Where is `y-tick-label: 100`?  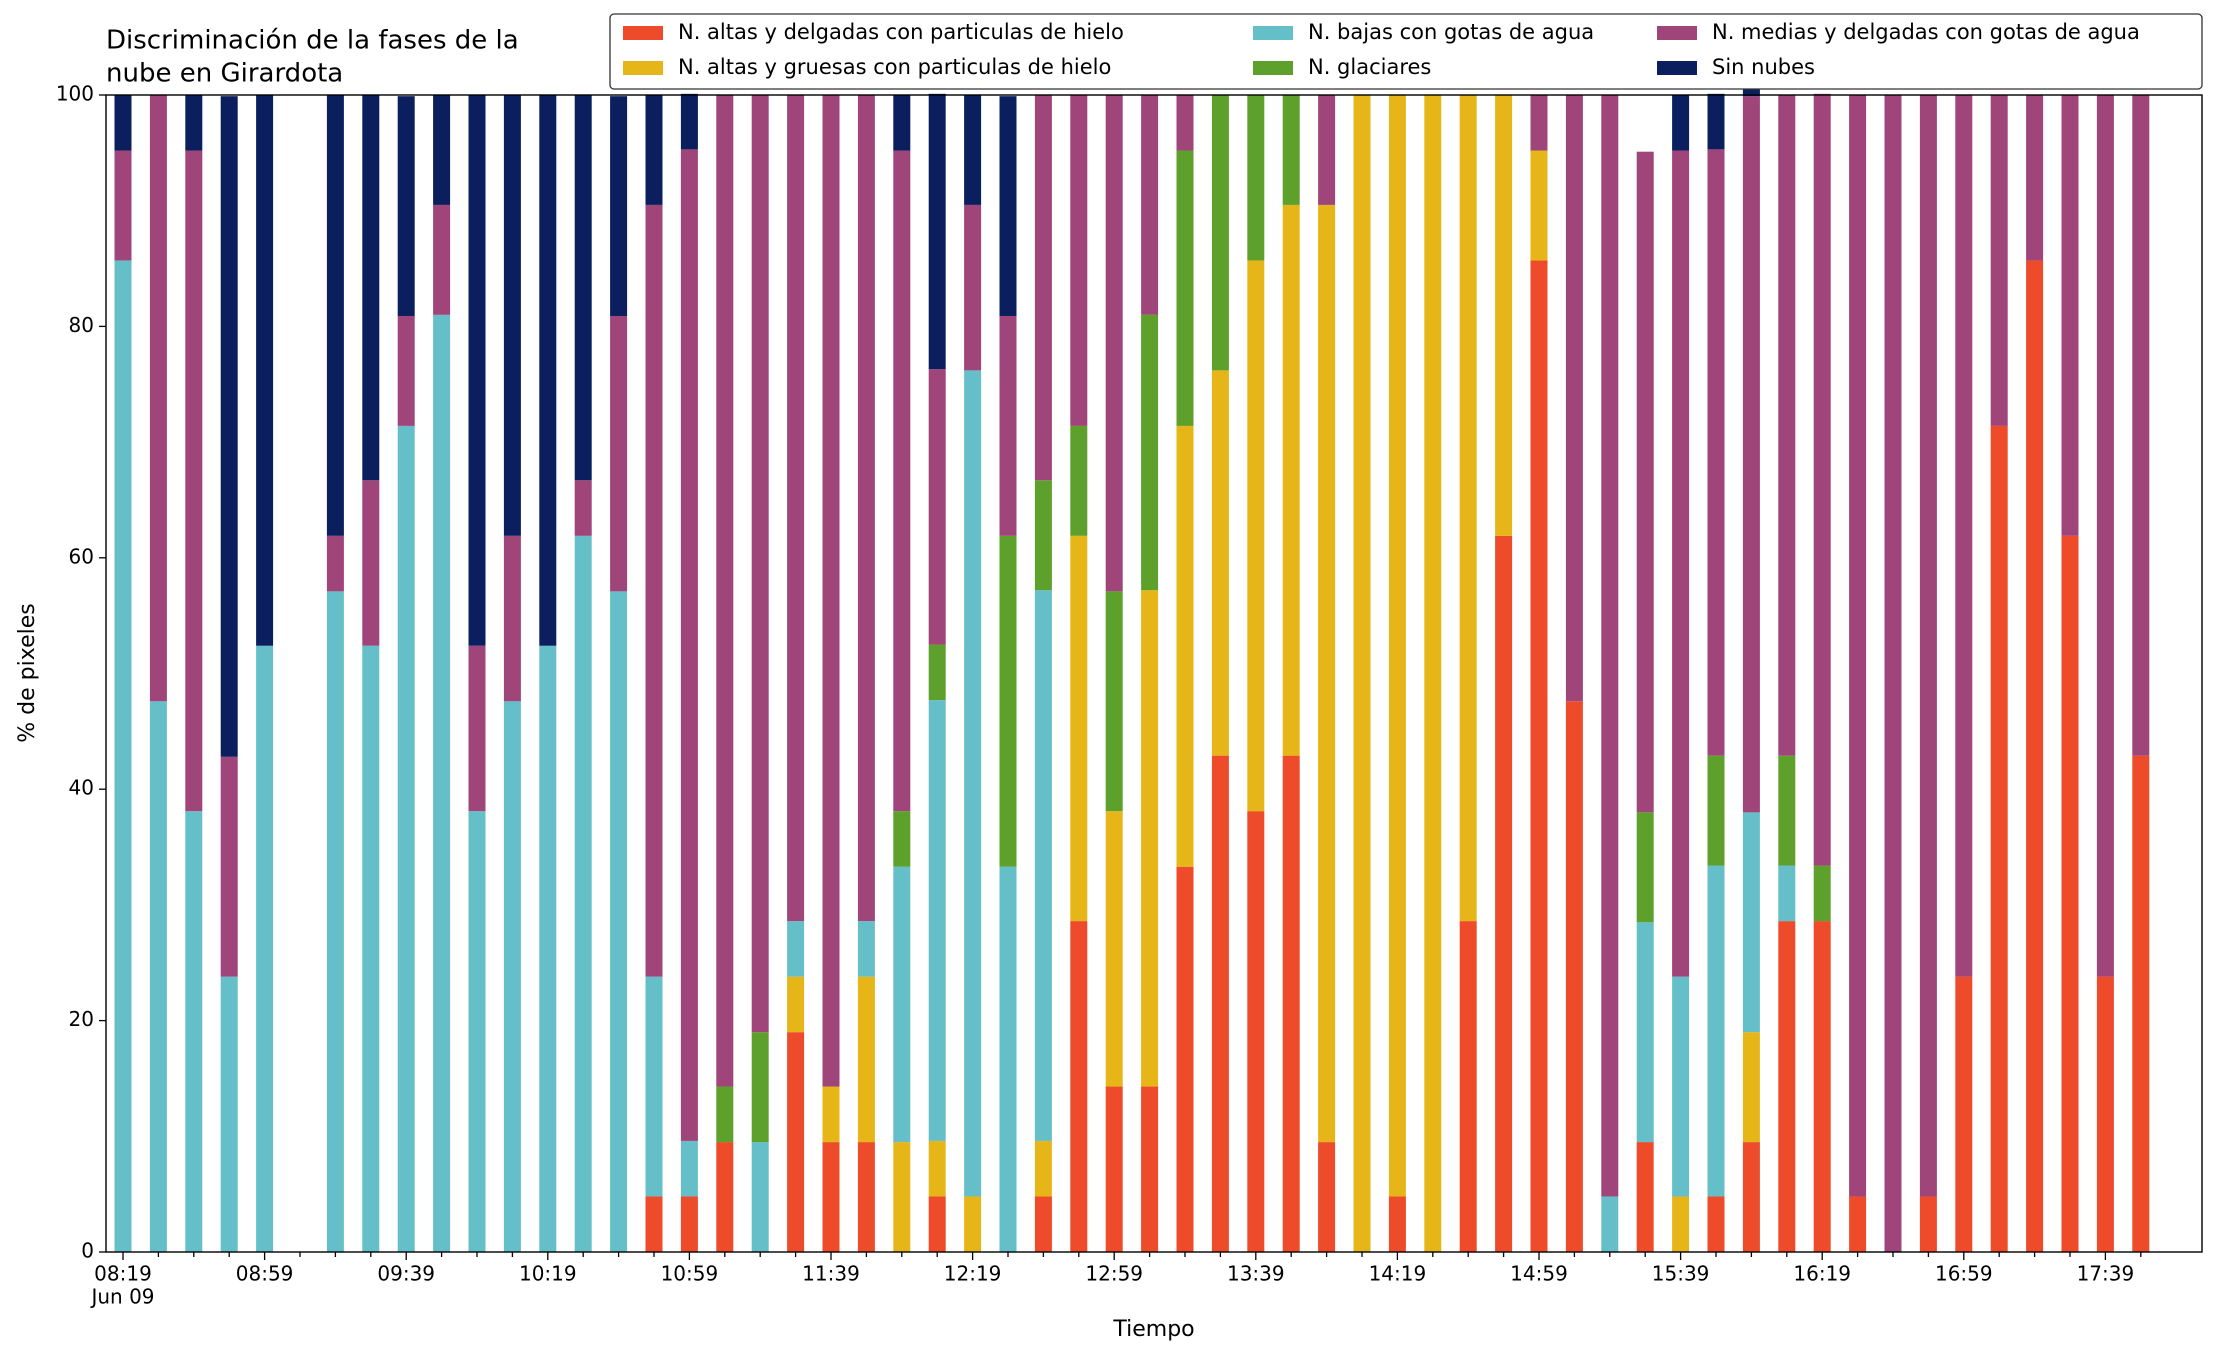
y-tick-label: 100 is located at coordinates (75, 94).